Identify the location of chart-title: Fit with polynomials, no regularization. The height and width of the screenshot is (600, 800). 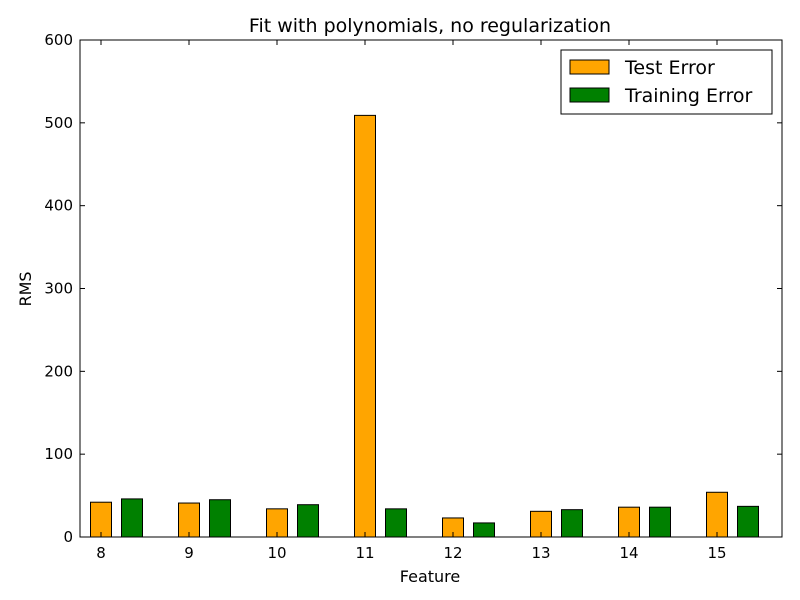
(430, 26).